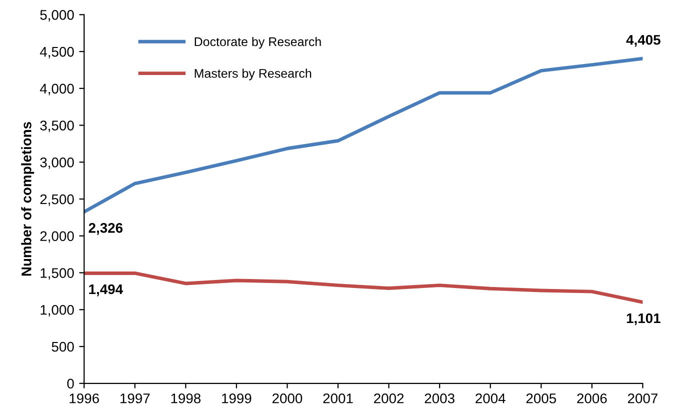 The height and width of the screenshot is (419, 673). What do you see at coordinates (70, 383) in the screenshot?
I see `y-tick-label: 0` at bounding box center [70, 383].